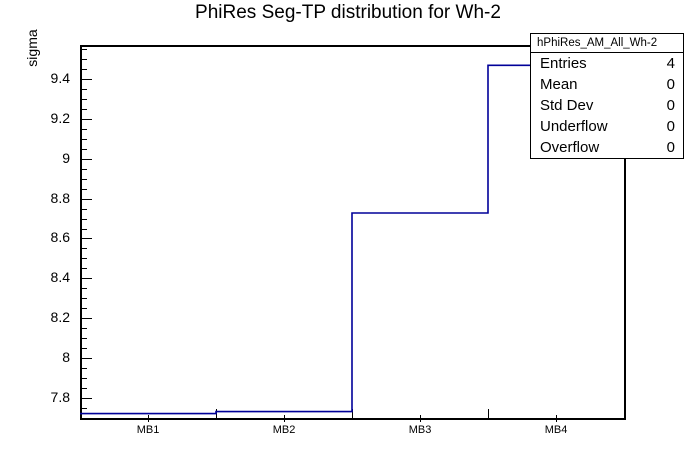 This screenshot has width=696, height=472. Describe the element at coordinates (66, 157) in the screenshot. I see `y-tick-label: 9` at that location.